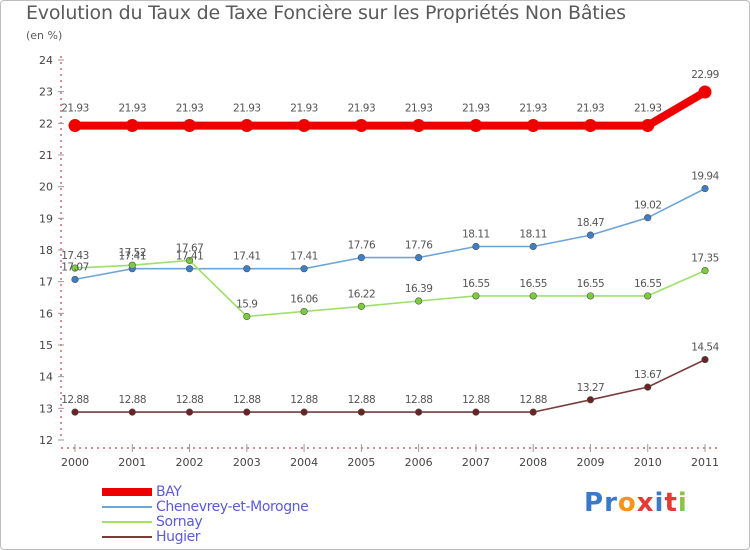 The height and width of the screenshot is (550, 750). What do you see at coordinates (533, 462) in the screenshot?
I see `x-tick-label: 2008` at bounding box center [533, 462].